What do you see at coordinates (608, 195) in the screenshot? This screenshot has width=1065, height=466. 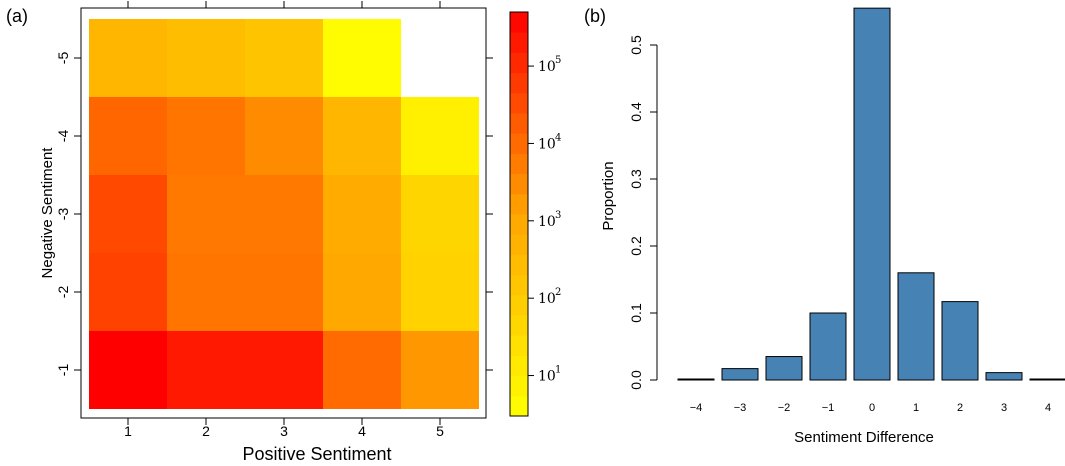 I see `bar-y-axis-title: Proportion` at bounding box center [608, 195].